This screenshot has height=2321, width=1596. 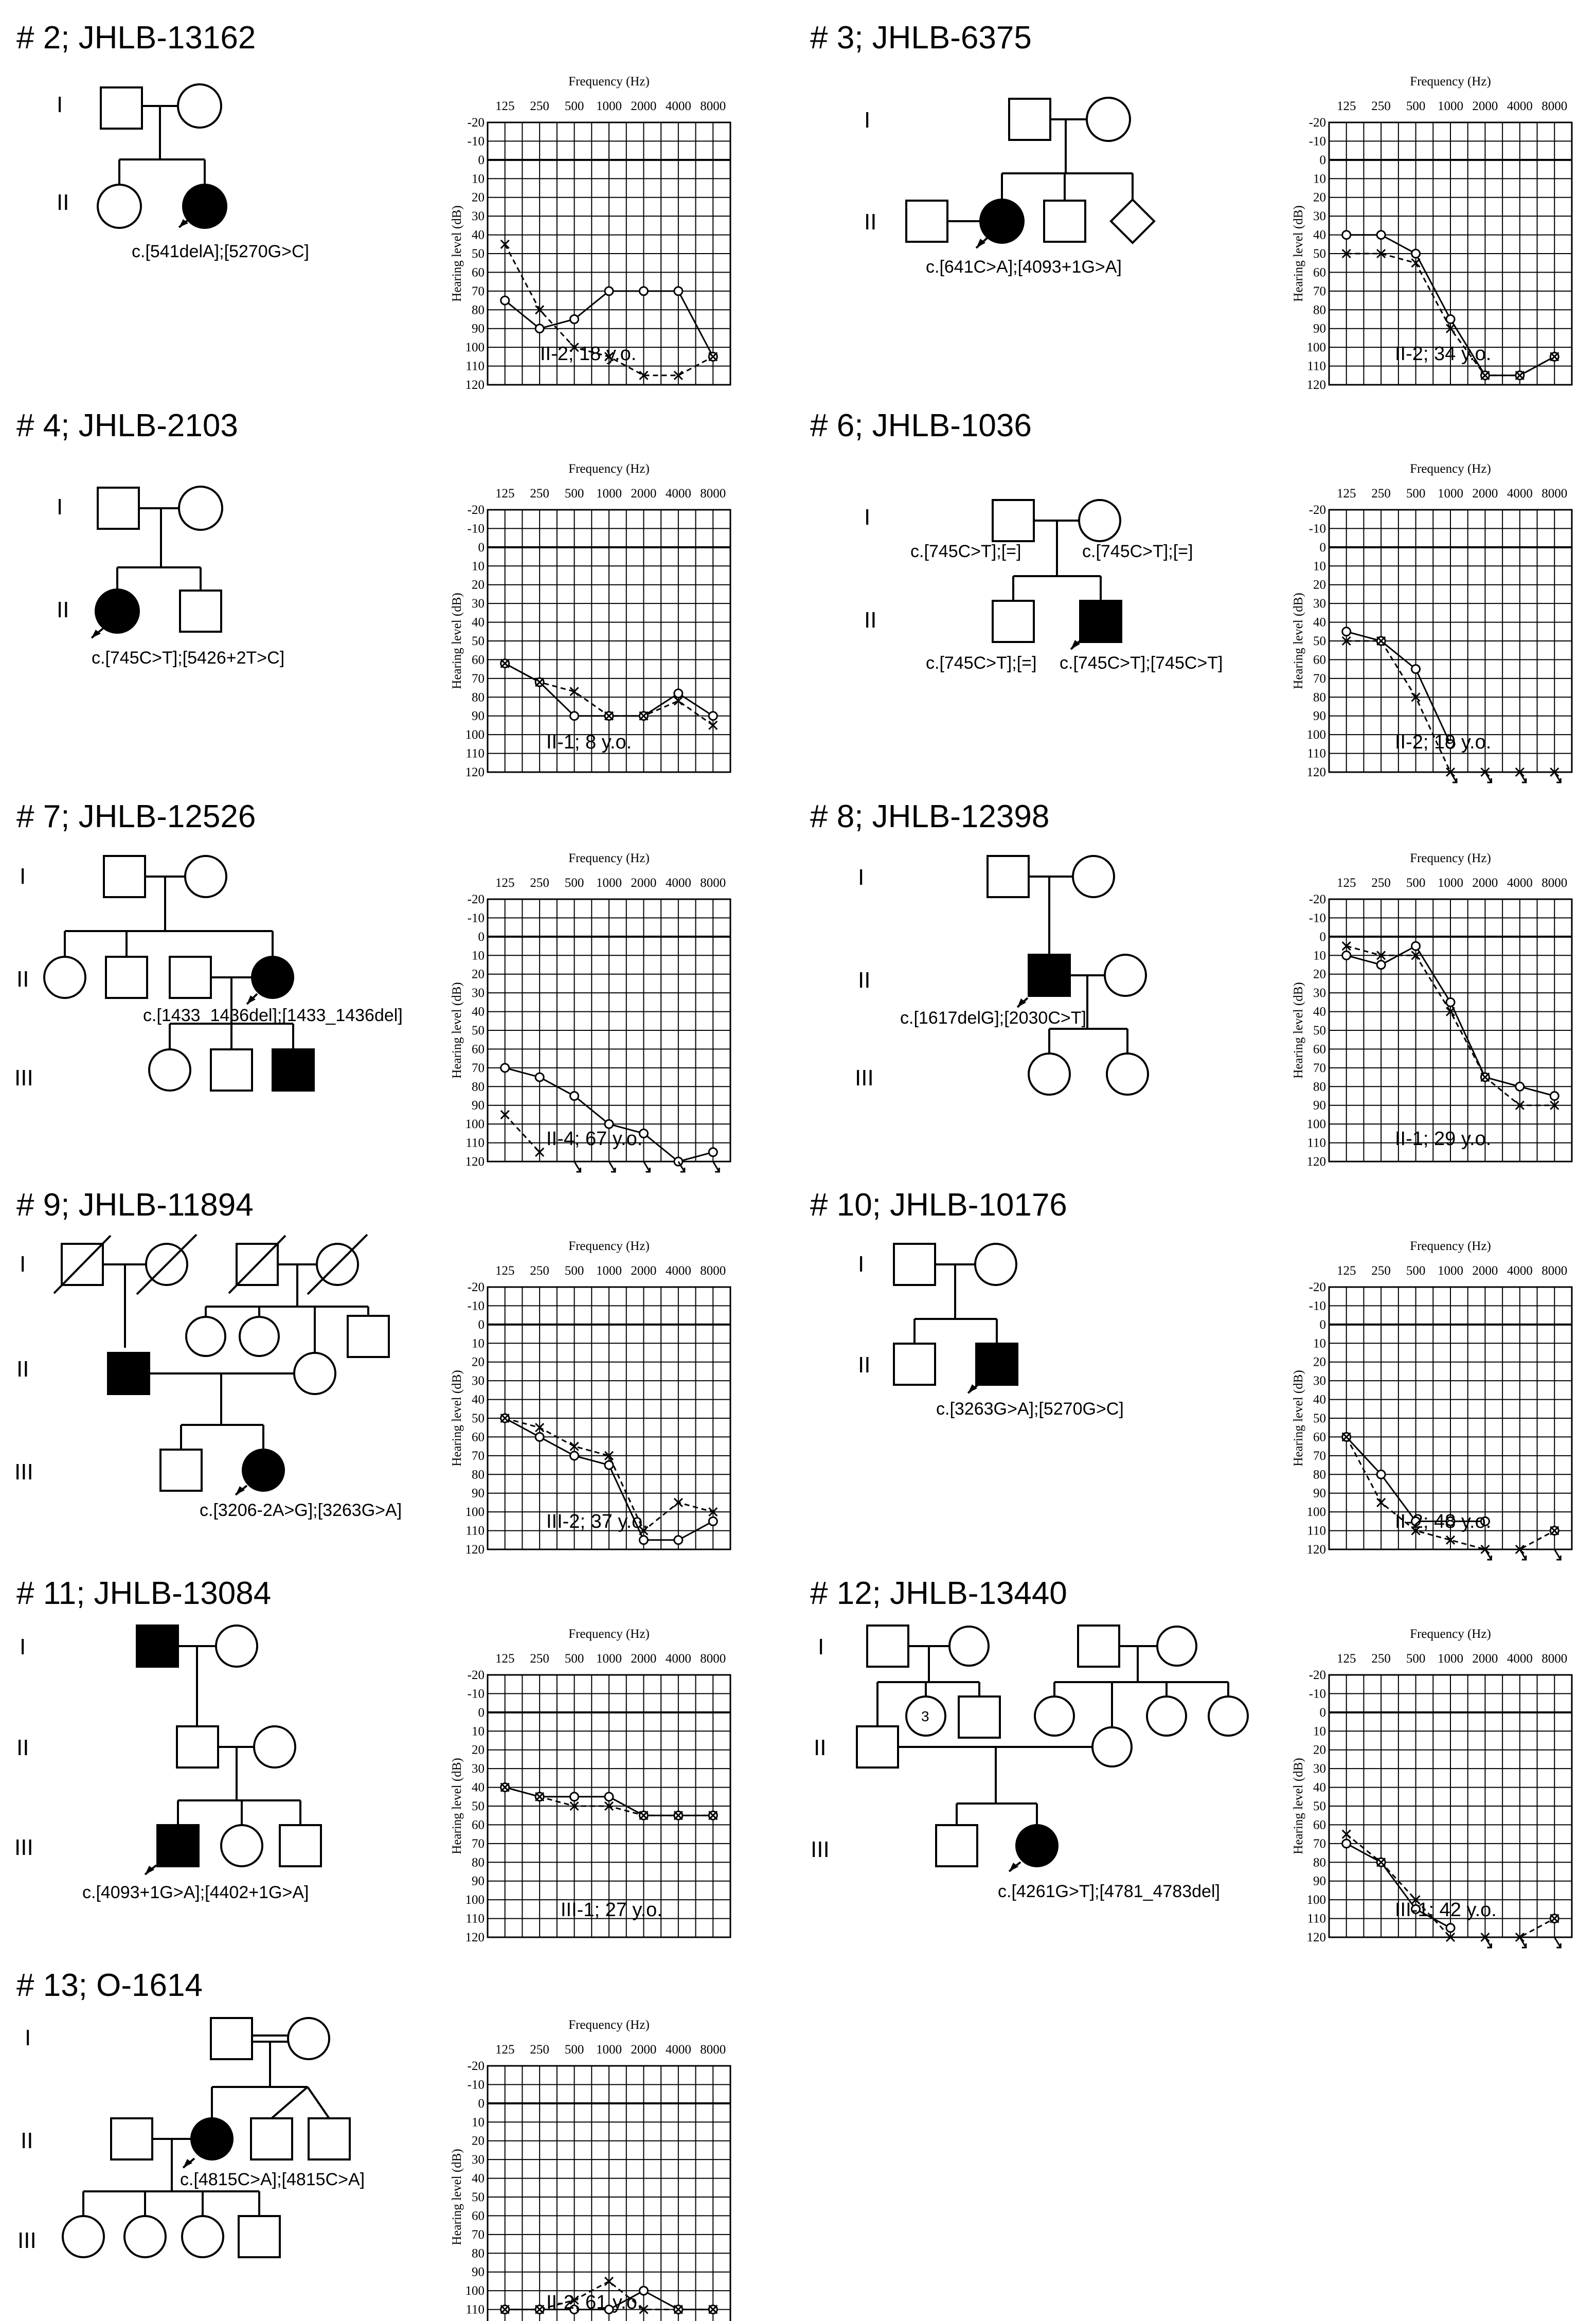 I want to click on audiogram-grid, so click(x=609, y=254).